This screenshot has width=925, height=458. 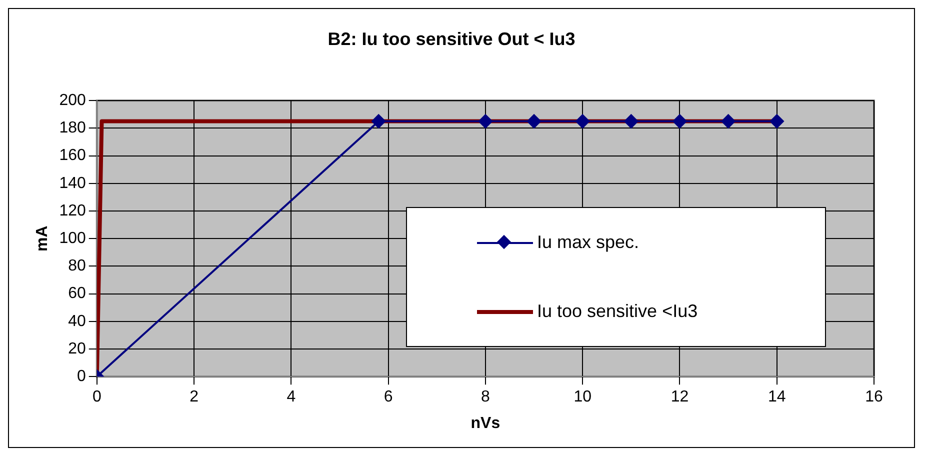 What do you see at coordinates (194, 397) in the screenshot?
I see `x-tick-label: 2` at bounding box center [194, 397].